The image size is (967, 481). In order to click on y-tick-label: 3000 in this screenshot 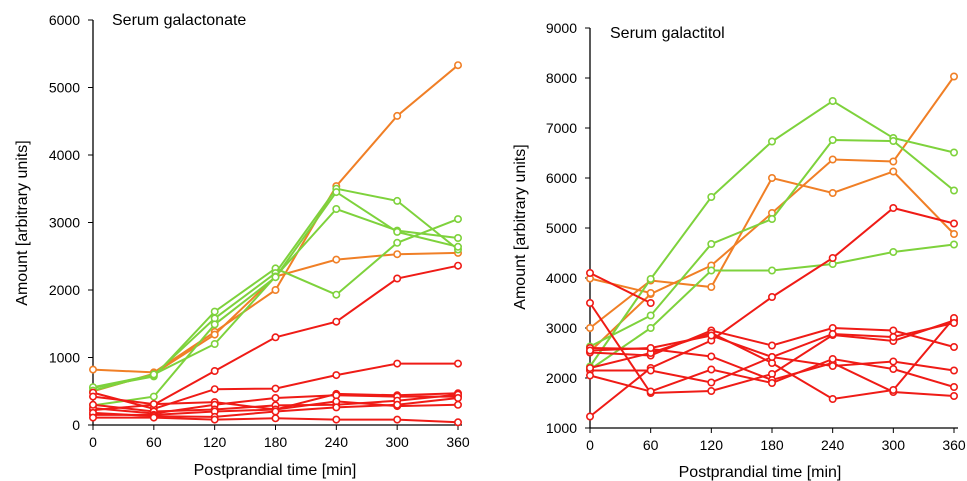, I will do `click(64, 223)`.